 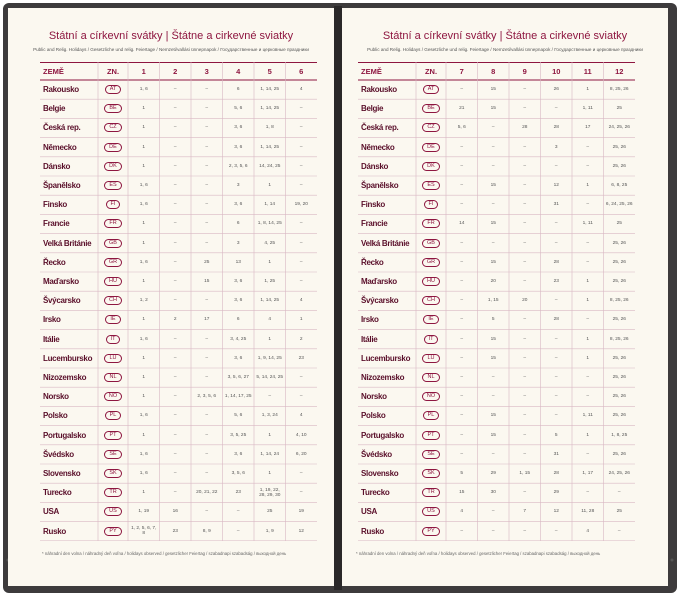 What do you see at coordinates (238, 474) in the screenshot?
I see `holiday-days: 3, 5, 6` at bounding box center [238, 474].